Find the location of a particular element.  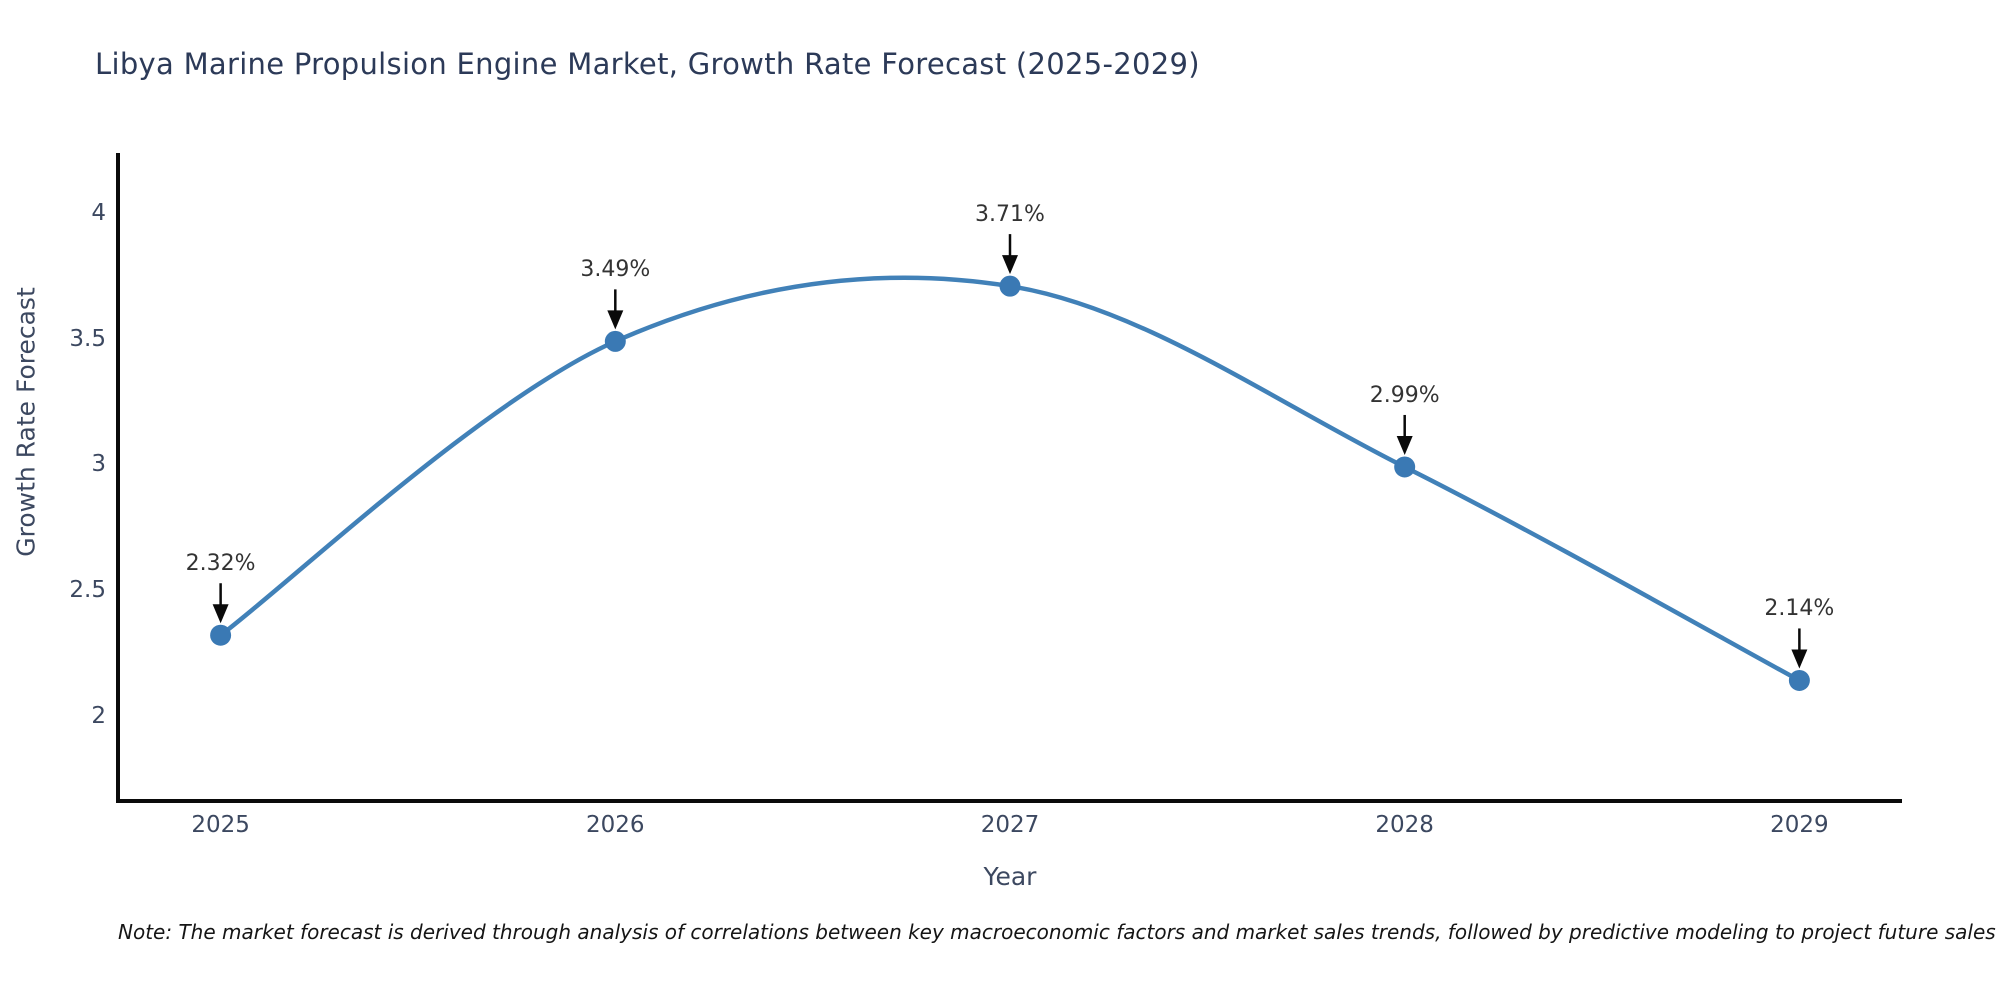

y-tick-label: 3.5 is located at coordinates (87, 338).